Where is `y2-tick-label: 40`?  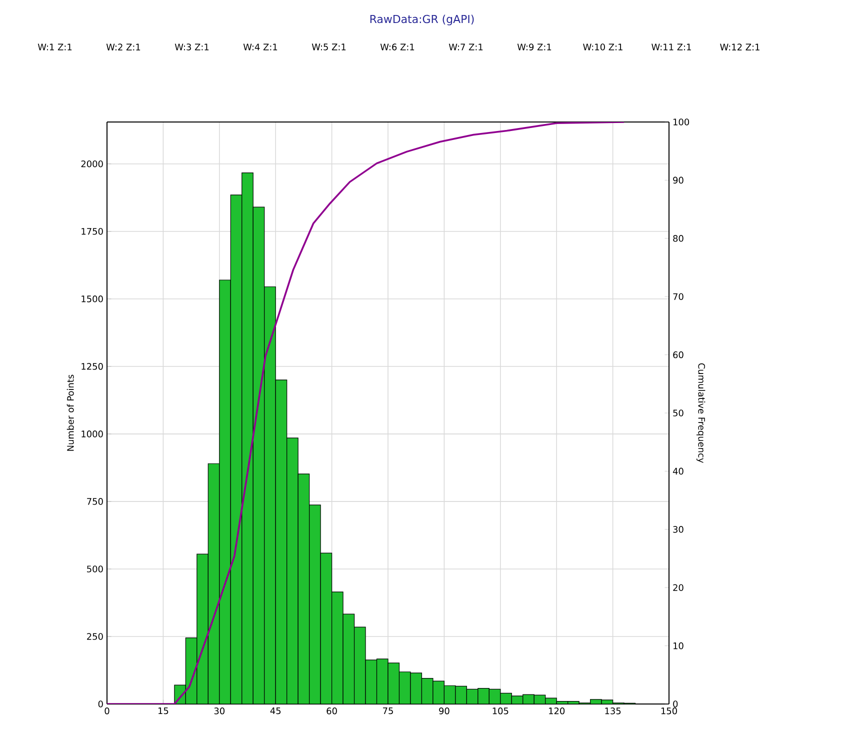
y2-tick-label: 40 is located at coordinates (678, 471).